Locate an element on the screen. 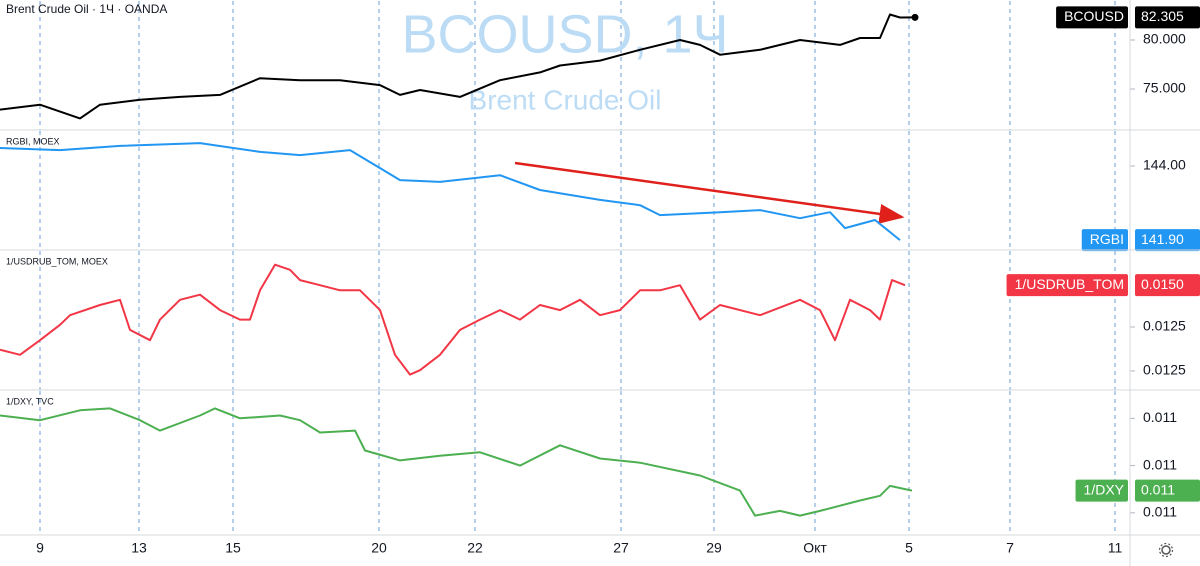  pane-title: Brent Crude Oil · 1Ч · OANDA is located at coordinates (86, 9).